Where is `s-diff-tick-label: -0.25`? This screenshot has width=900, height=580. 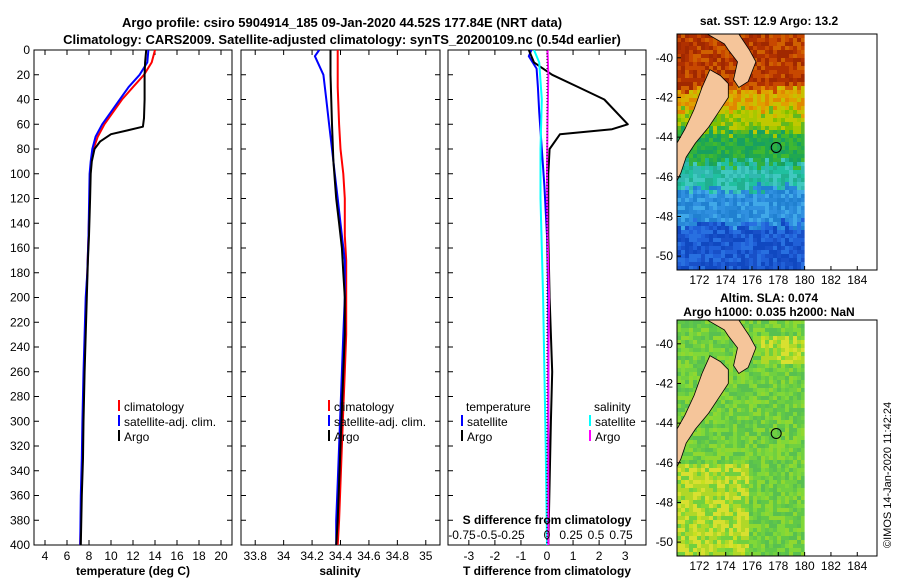 s-diff-tick-label: -0.25 is located at coordinates (511, 535).